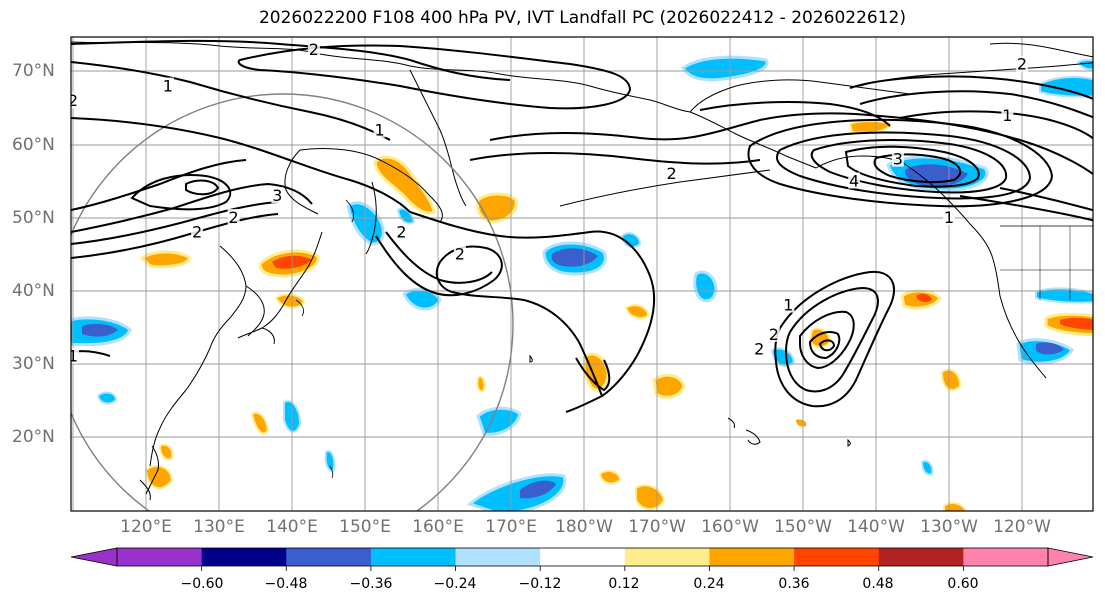 The height and width of the screenshot is (604, 1105). I want to click on colorbar-extend-min, so click(94, 557).